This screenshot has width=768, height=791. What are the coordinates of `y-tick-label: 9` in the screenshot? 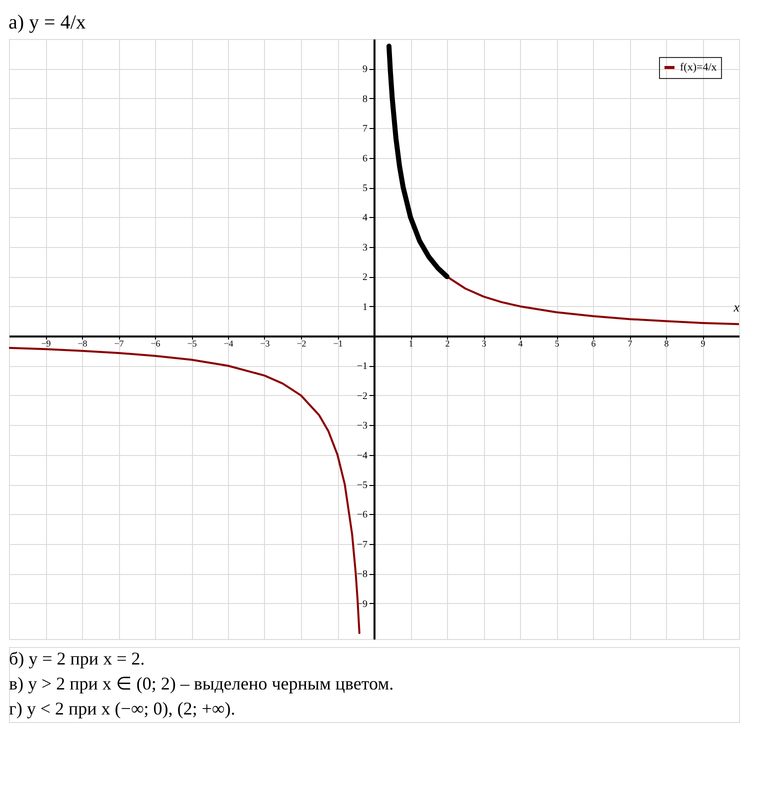 It's located at (365, 70).